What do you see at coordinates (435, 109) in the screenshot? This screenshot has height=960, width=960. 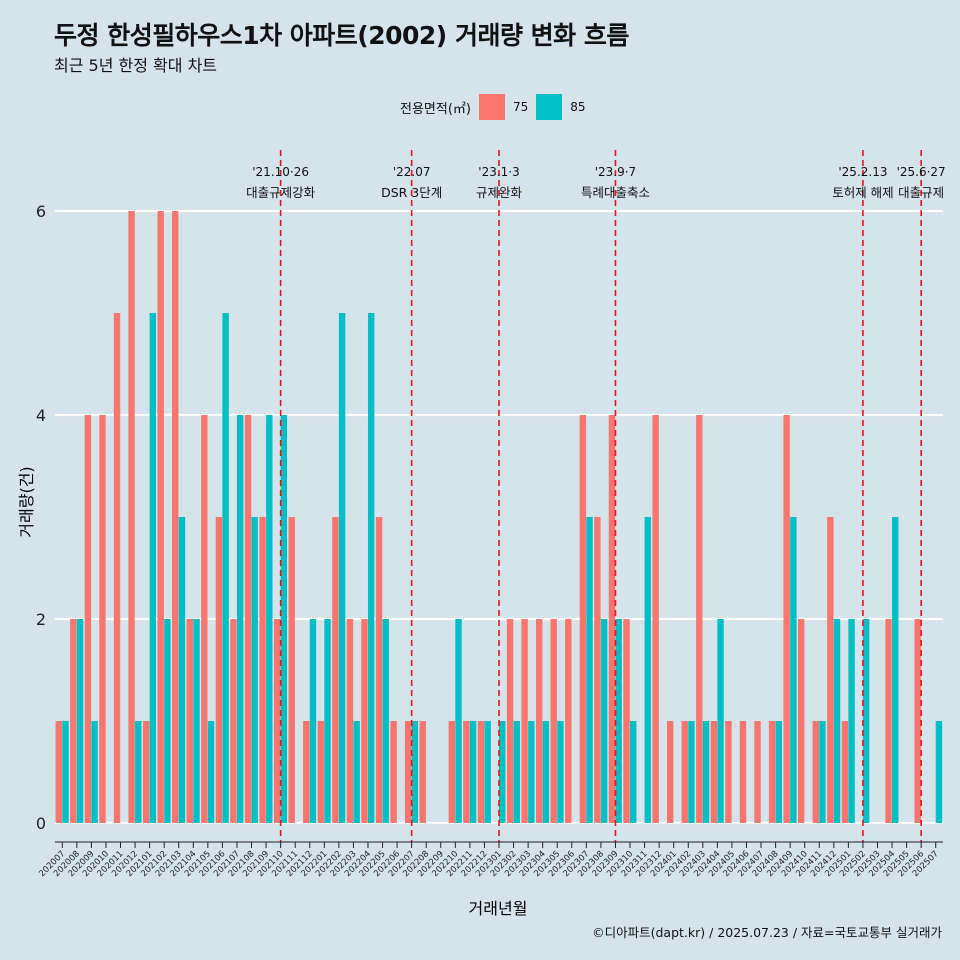 I see `legend-title: 전용면적(㎡)` at bounding box center [435, 109].